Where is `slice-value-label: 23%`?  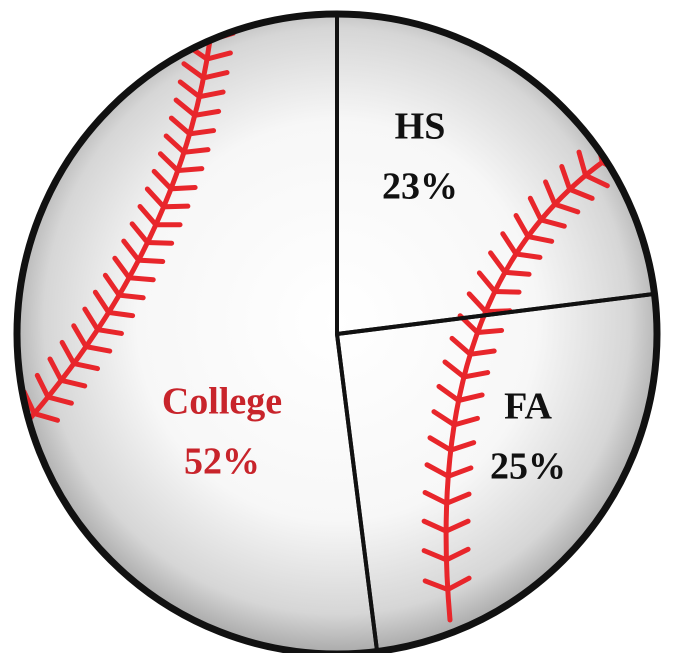 slice-value-label: 23% is located at coordinates (420, 187).